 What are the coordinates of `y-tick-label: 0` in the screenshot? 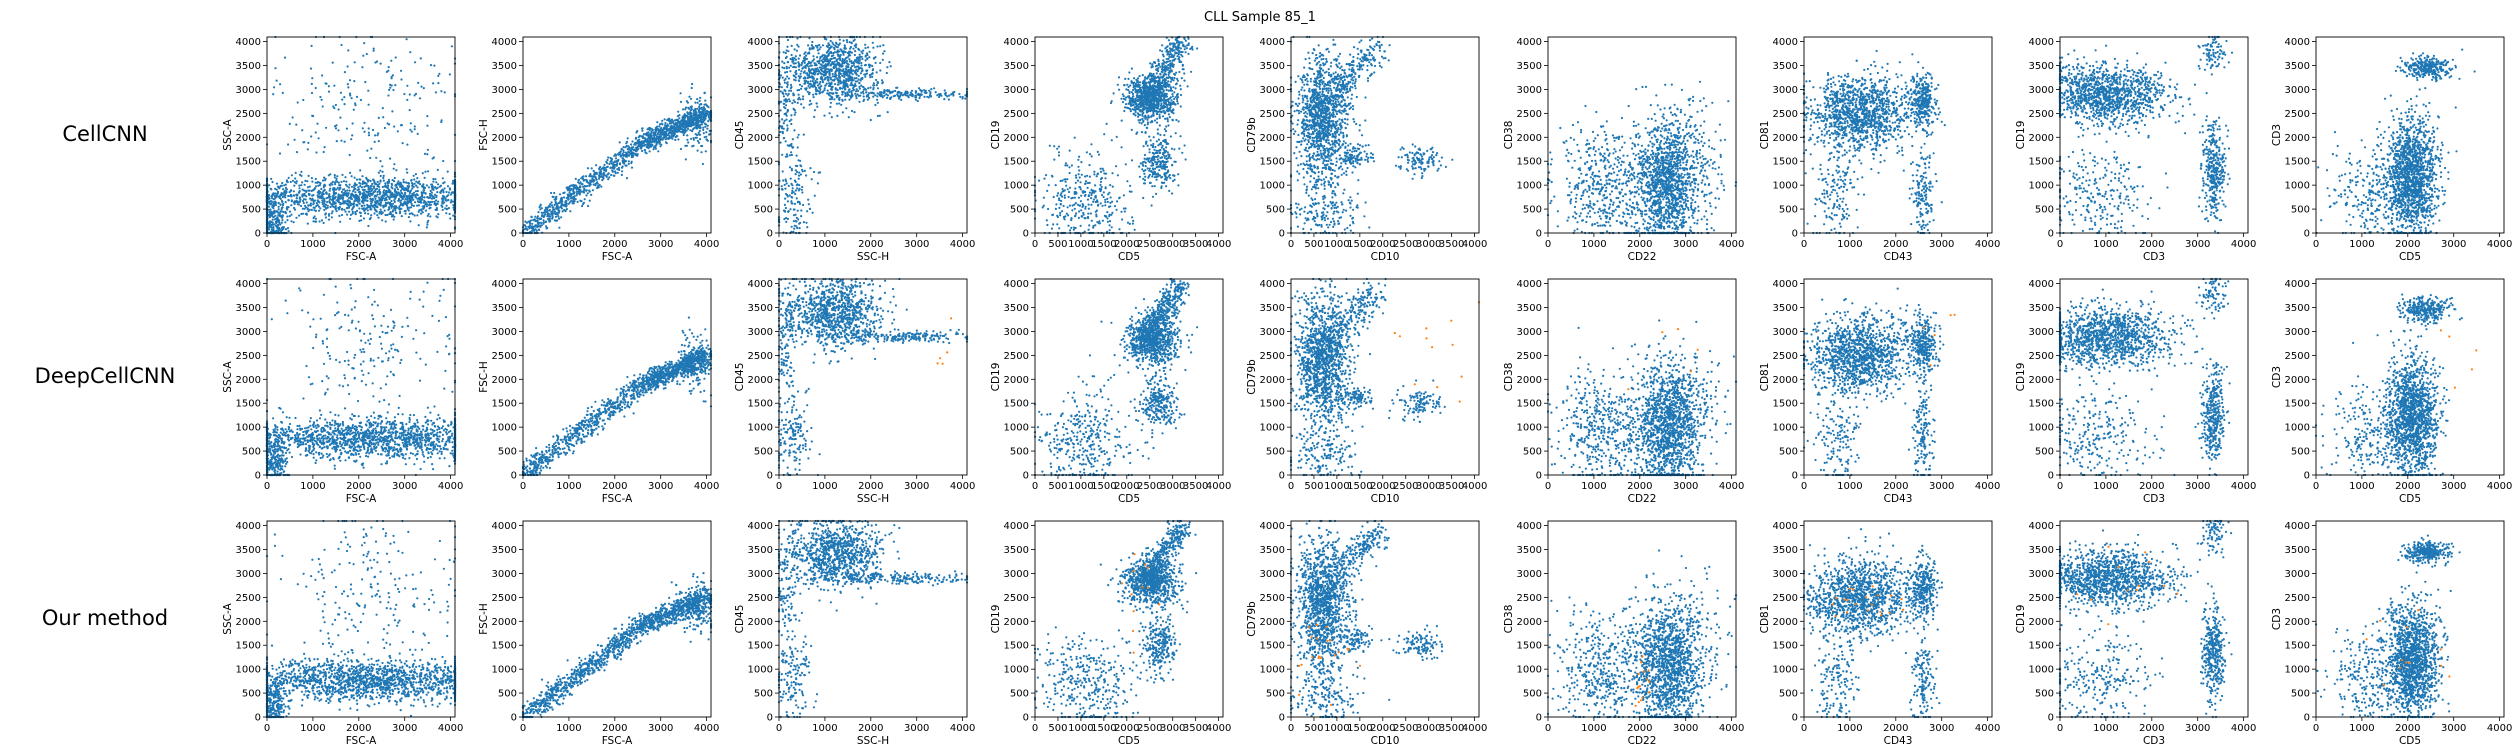 It's located at (514, 234).